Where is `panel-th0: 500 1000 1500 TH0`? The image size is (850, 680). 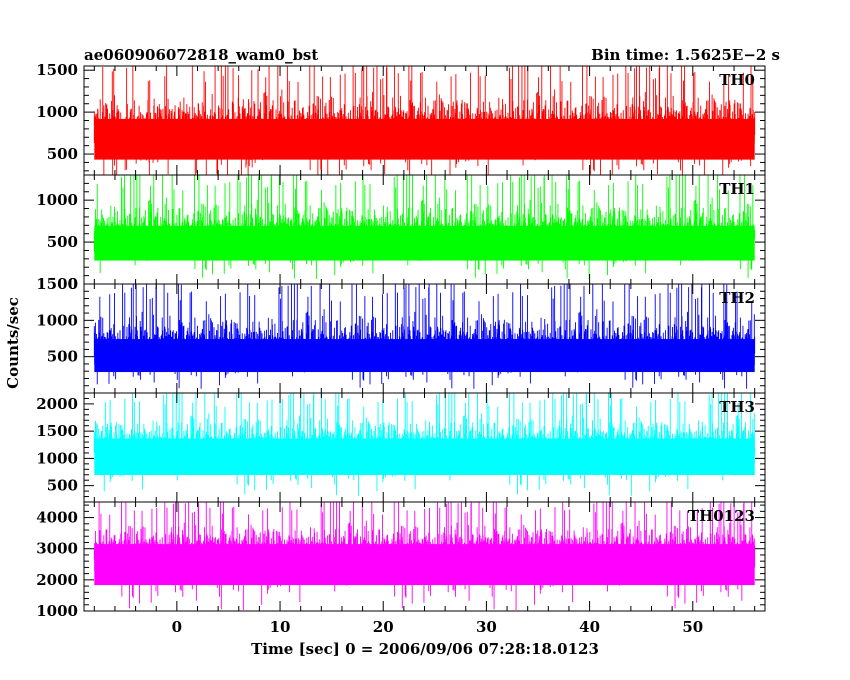 panel-th0: 500 1000 1500 TH0 is located at coordinates (401, 118).